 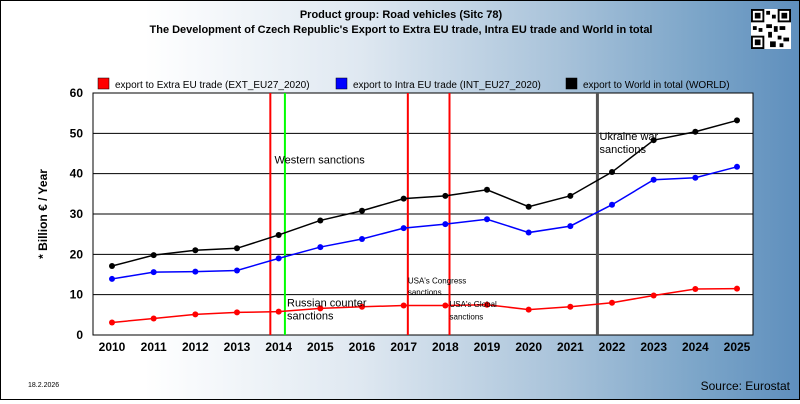 I want to click on legend-label-world: export to World in total (WORLD), so click(x=656, y=85).